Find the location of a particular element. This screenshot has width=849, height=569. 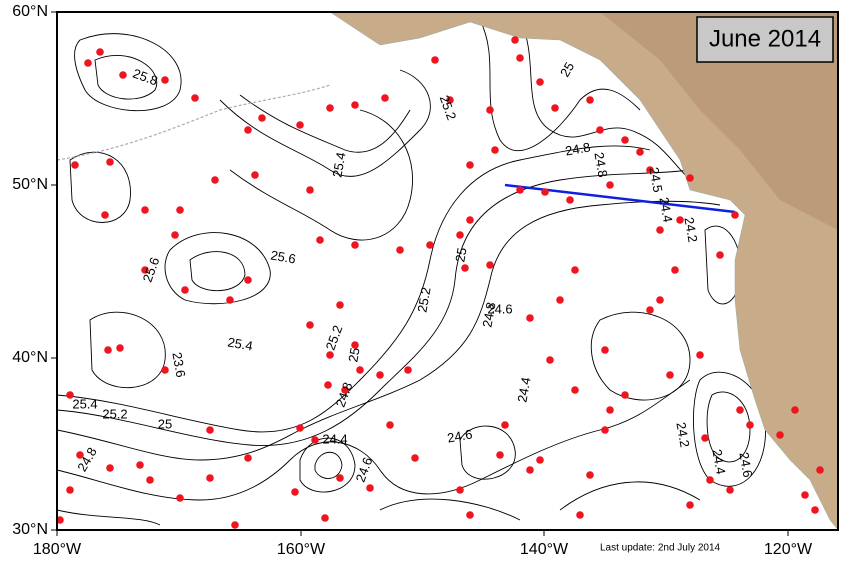

y-tick-label: 50°N is located at coordinates (30, 184).